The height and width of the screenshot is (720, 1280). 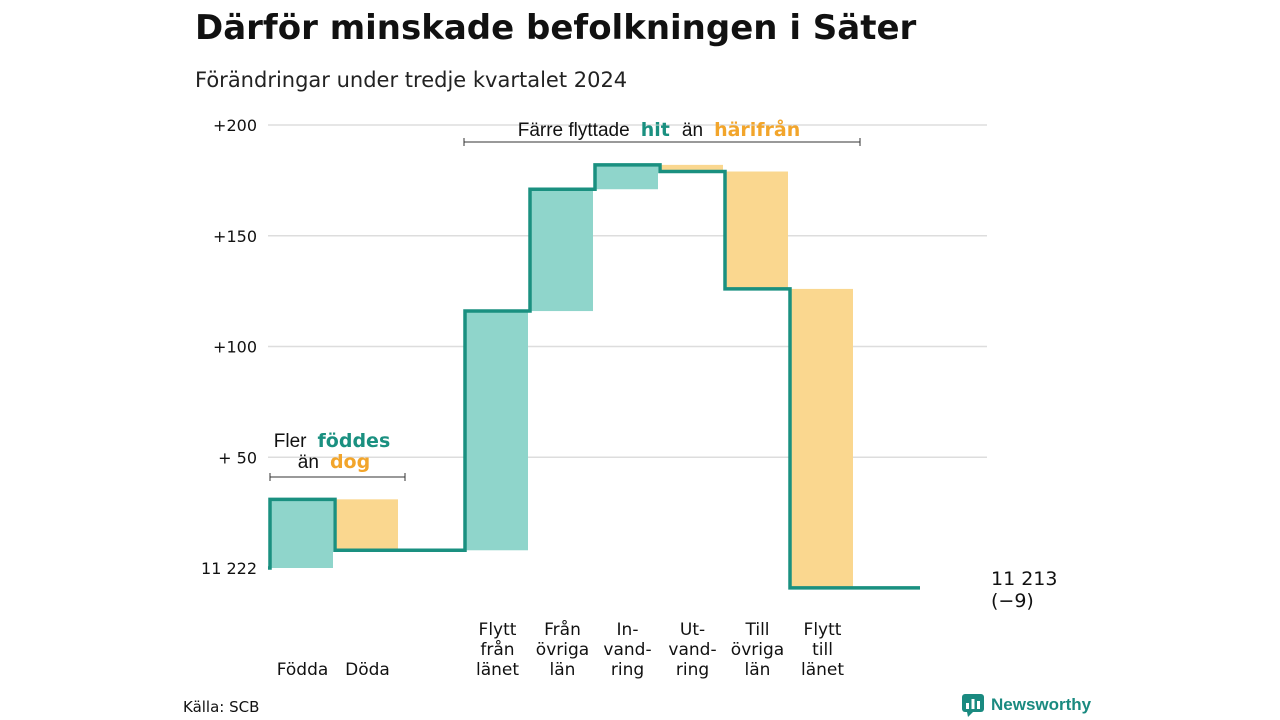 I want to click on category-label: från, so click(x=497, y=649).